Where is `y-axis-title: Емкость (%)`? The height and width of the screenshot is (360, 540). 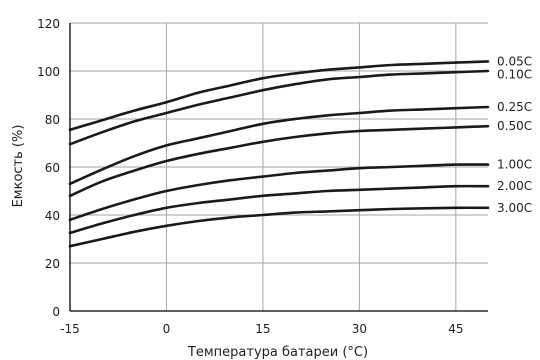
y-axis-title: Емкость (%) is located at coordinates (18, 166).